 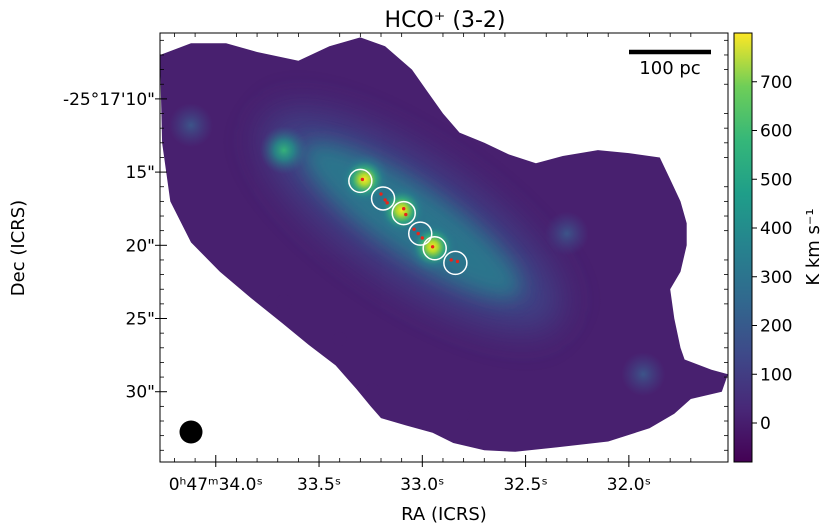 I want to click on y-tick-label: 20", so click(x=140, y=246).